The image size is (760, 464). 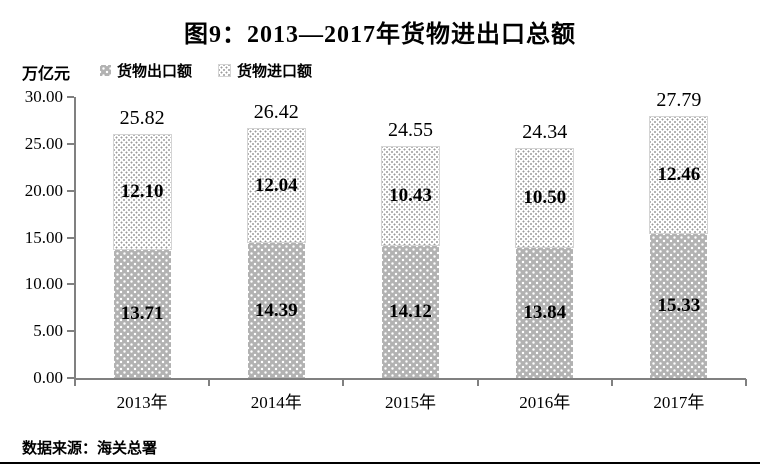 I want to click on bar-segment-export: 14.12, so click(x=410, y=311).